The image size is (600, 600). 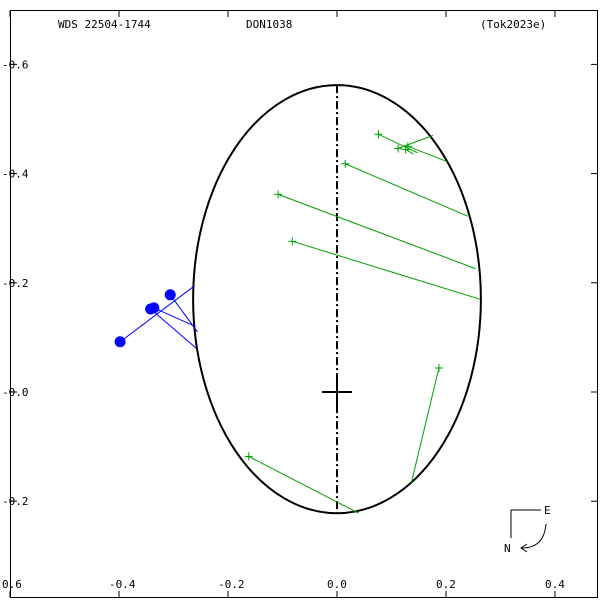 I want to click on x-tick-label: 0.4, so click(x=555, y=584).